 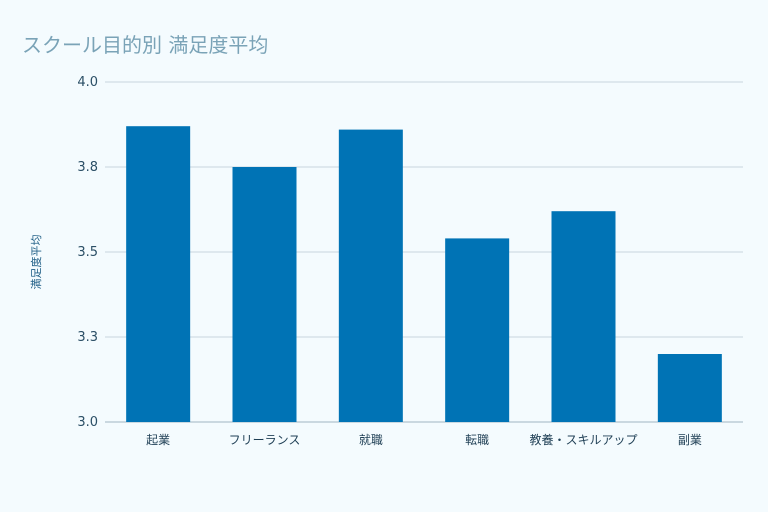 I want to click on y-axis-label: 満足度平均, so click(x=36, y=262).